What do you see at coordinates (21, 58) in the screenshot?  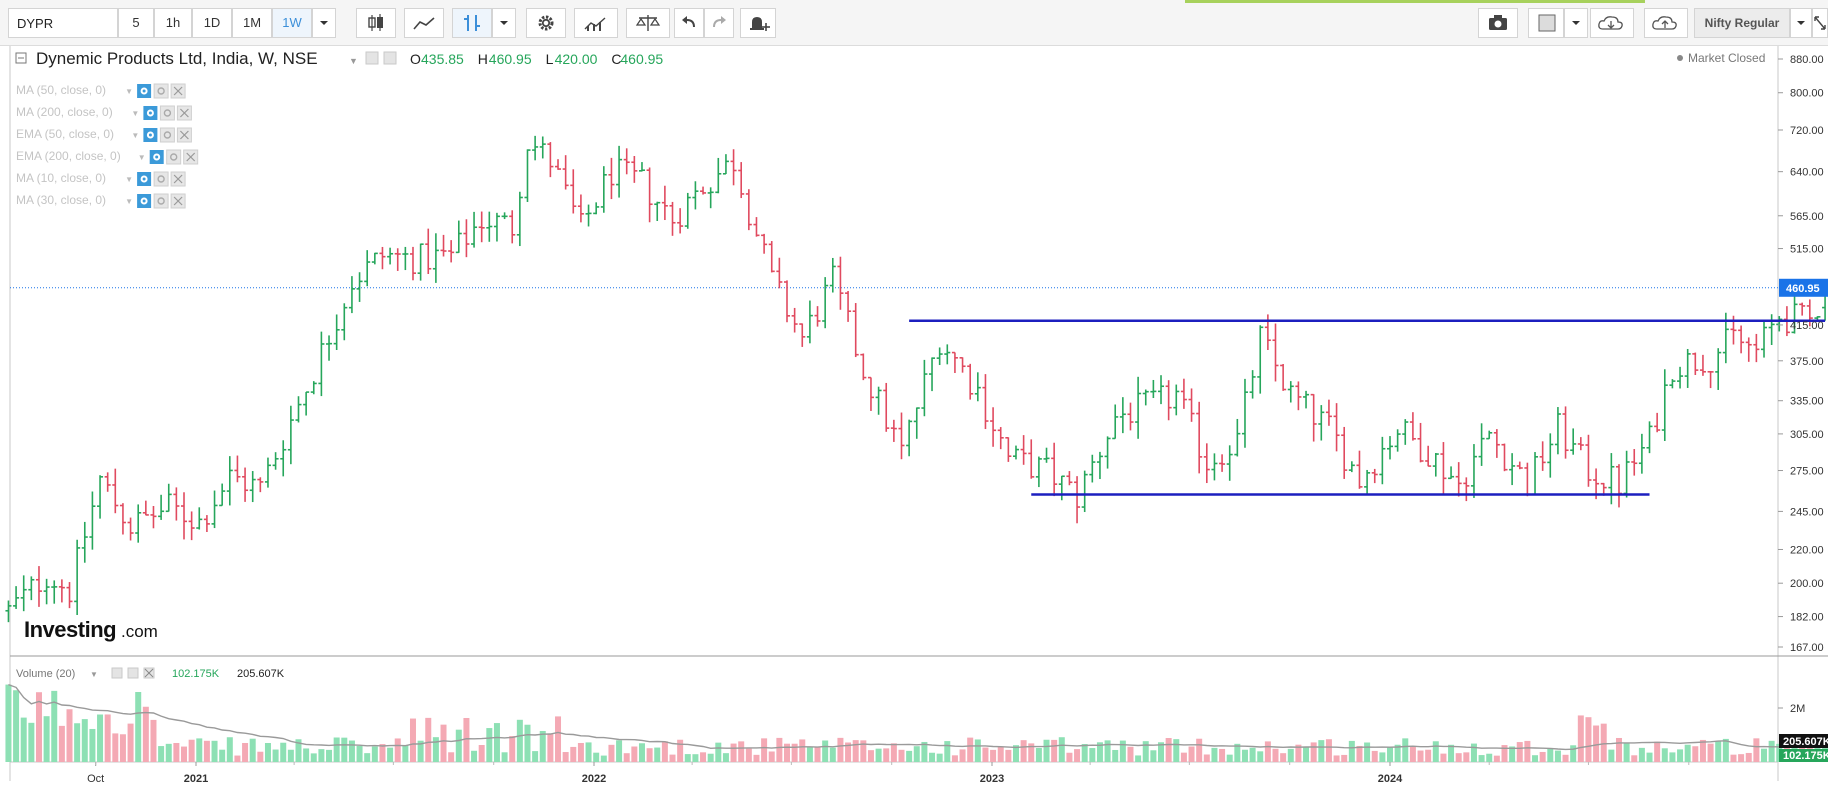 I see `legend-collapse-button` at bounding box center [21, 58].